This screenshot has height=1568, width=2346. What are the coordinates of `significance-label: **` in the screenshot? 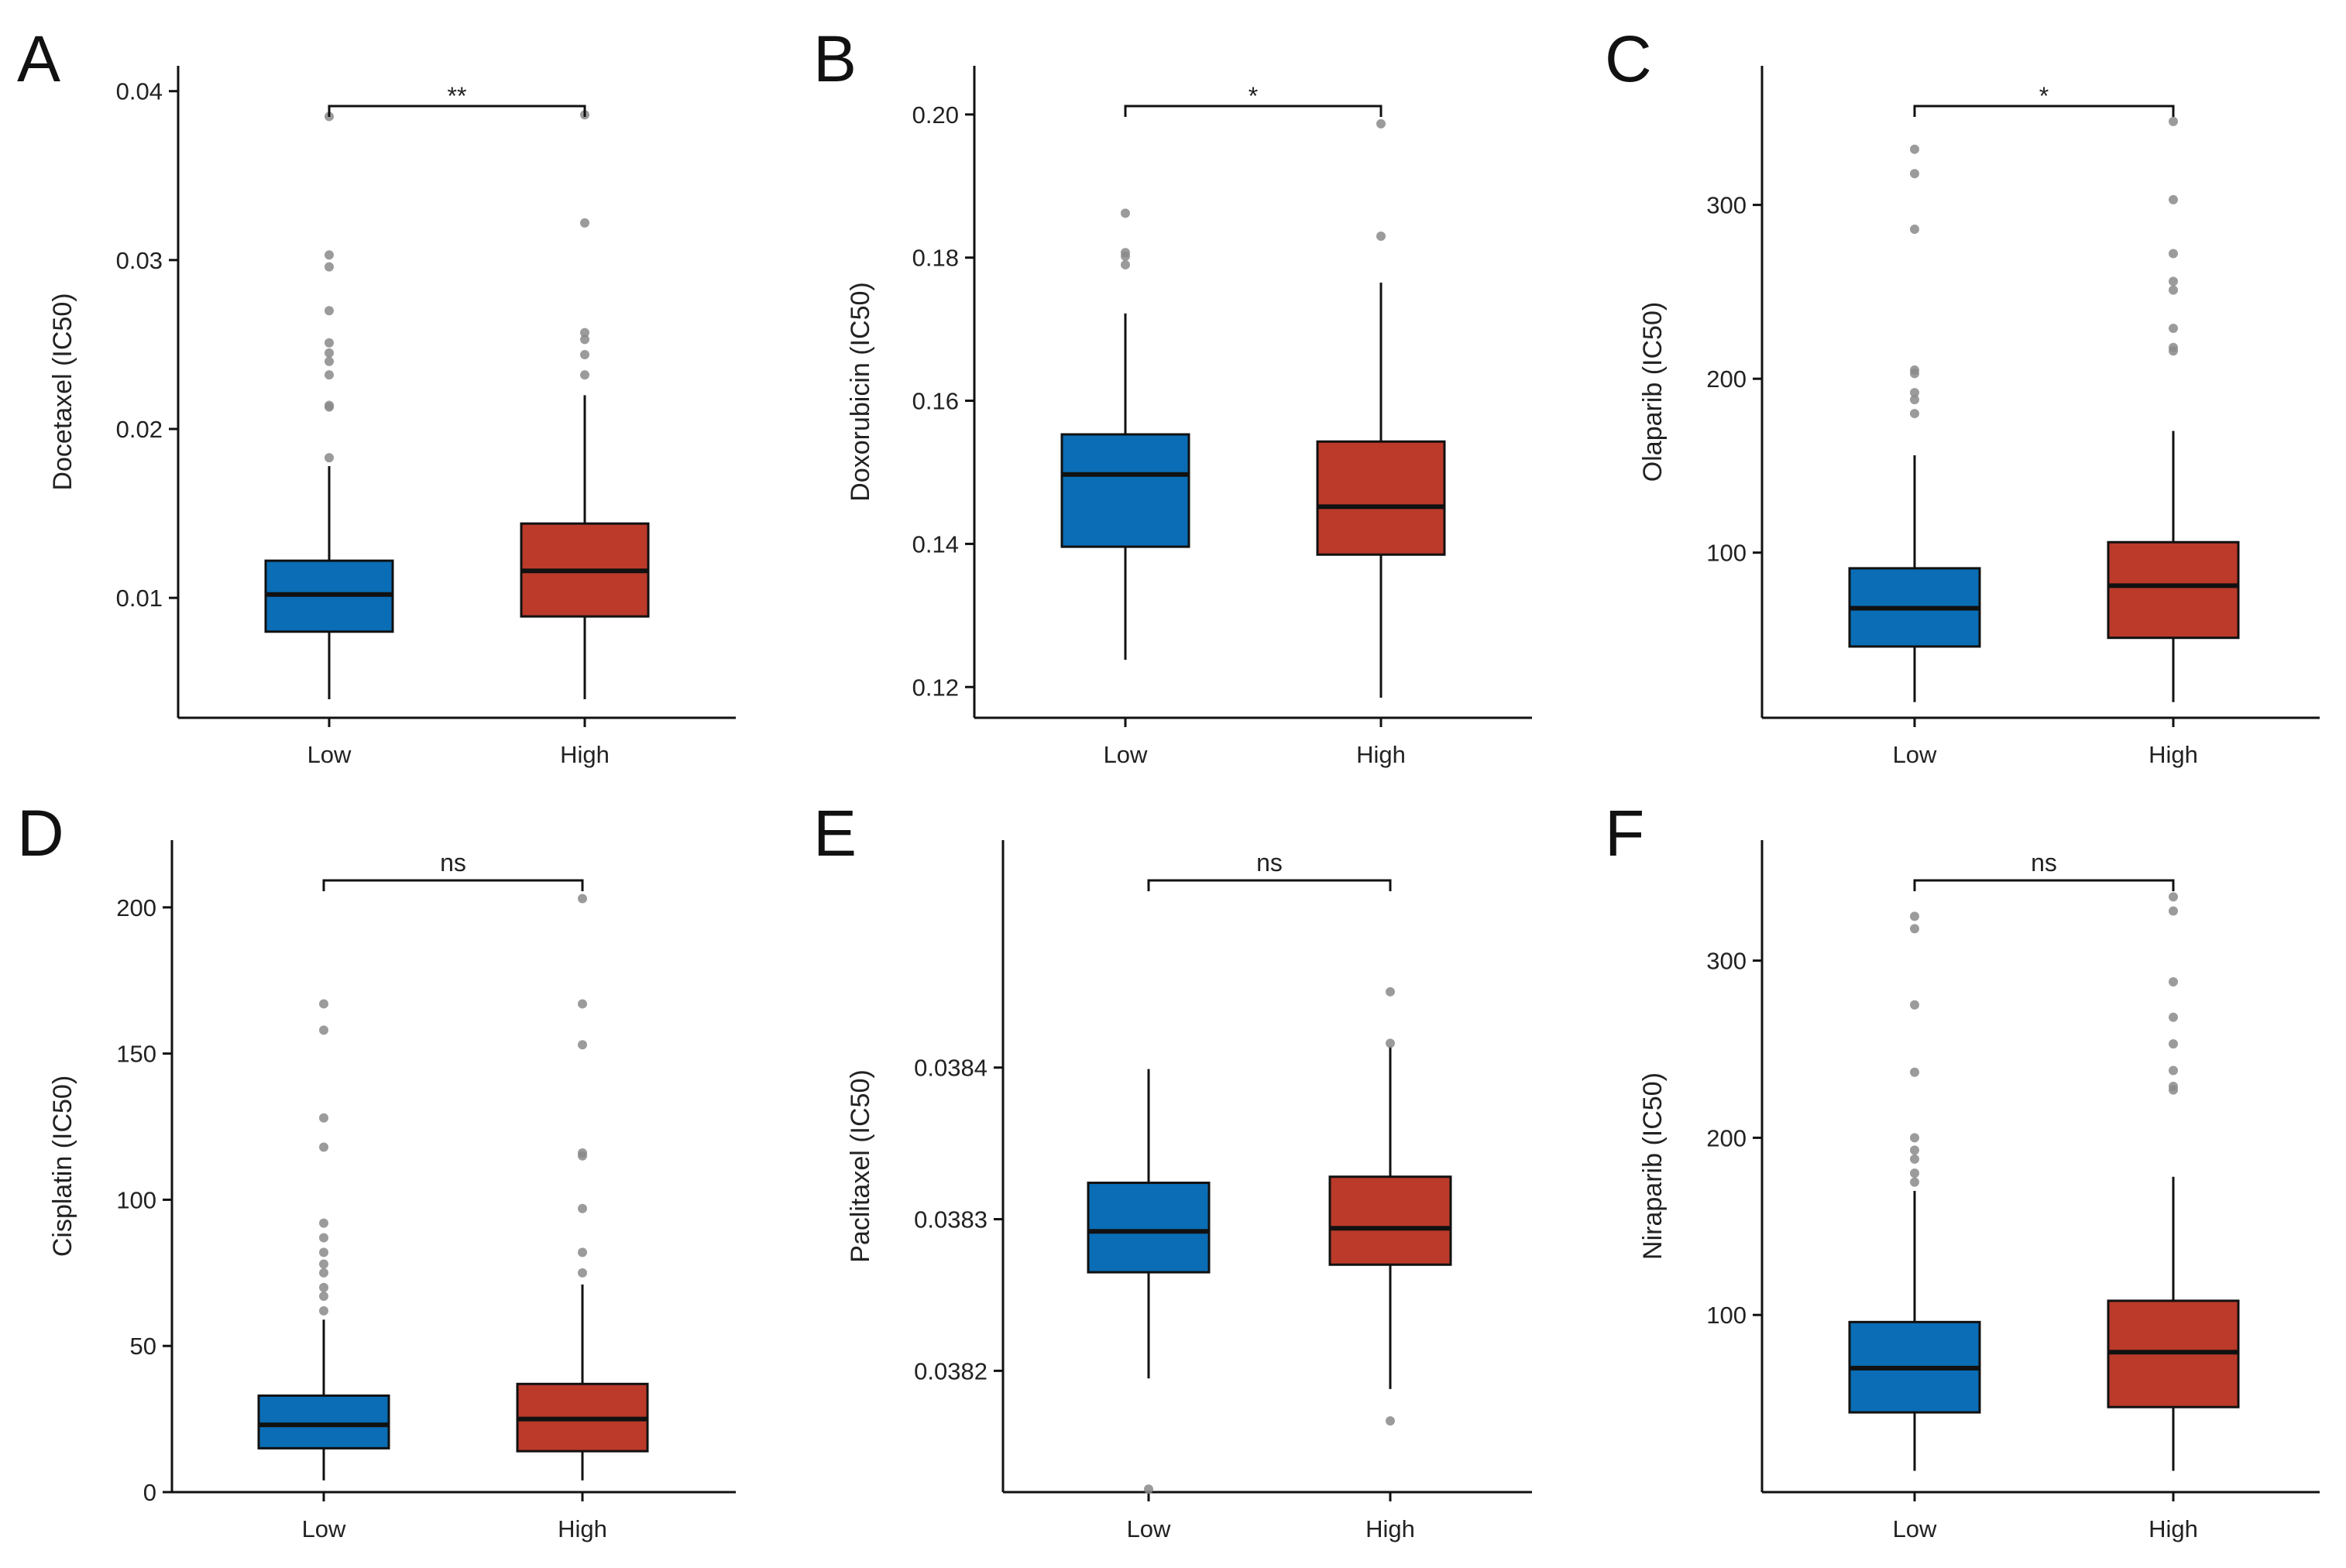 It's located at (457, 96).